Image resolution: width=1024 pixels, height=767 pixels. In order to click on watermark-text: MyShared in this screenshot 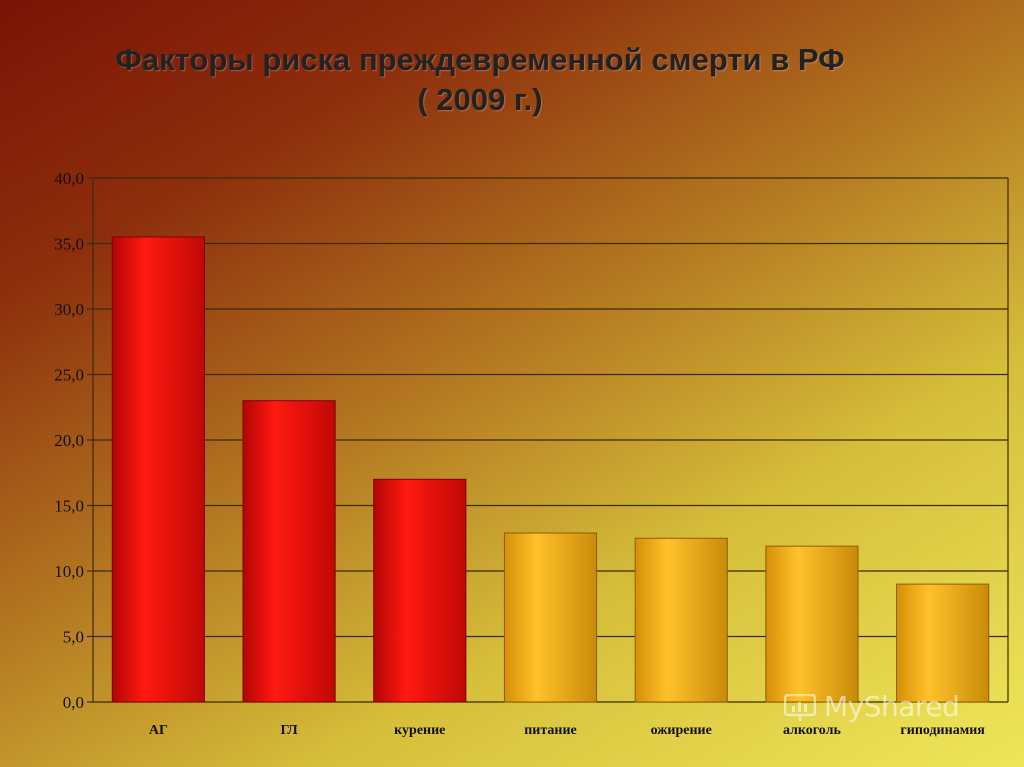, I will do `click(892, 706)`.